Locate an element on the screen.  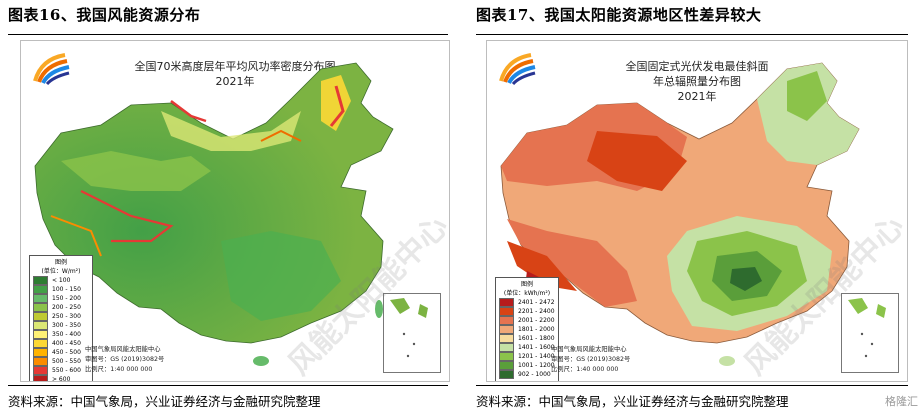
legend-label: > 600 is located at coordinates (61, 379).